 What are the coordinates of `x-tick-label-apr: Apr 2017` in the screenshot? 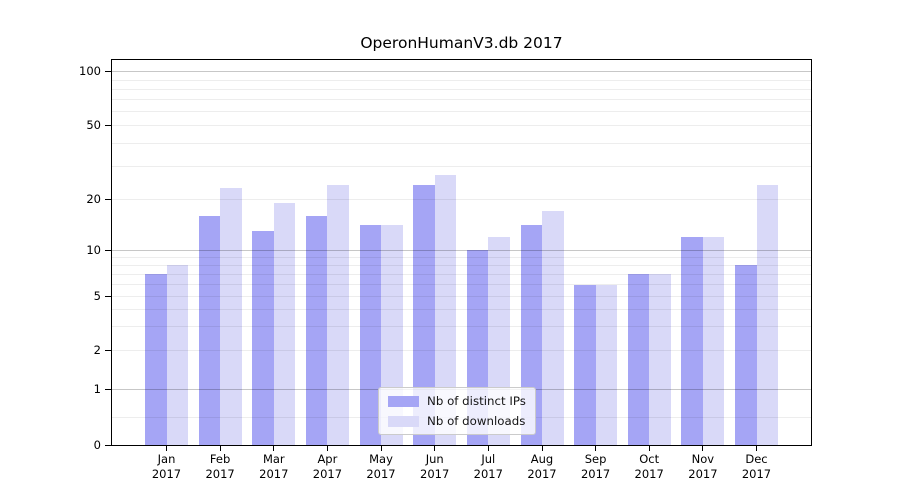 It's located at (327, 467).